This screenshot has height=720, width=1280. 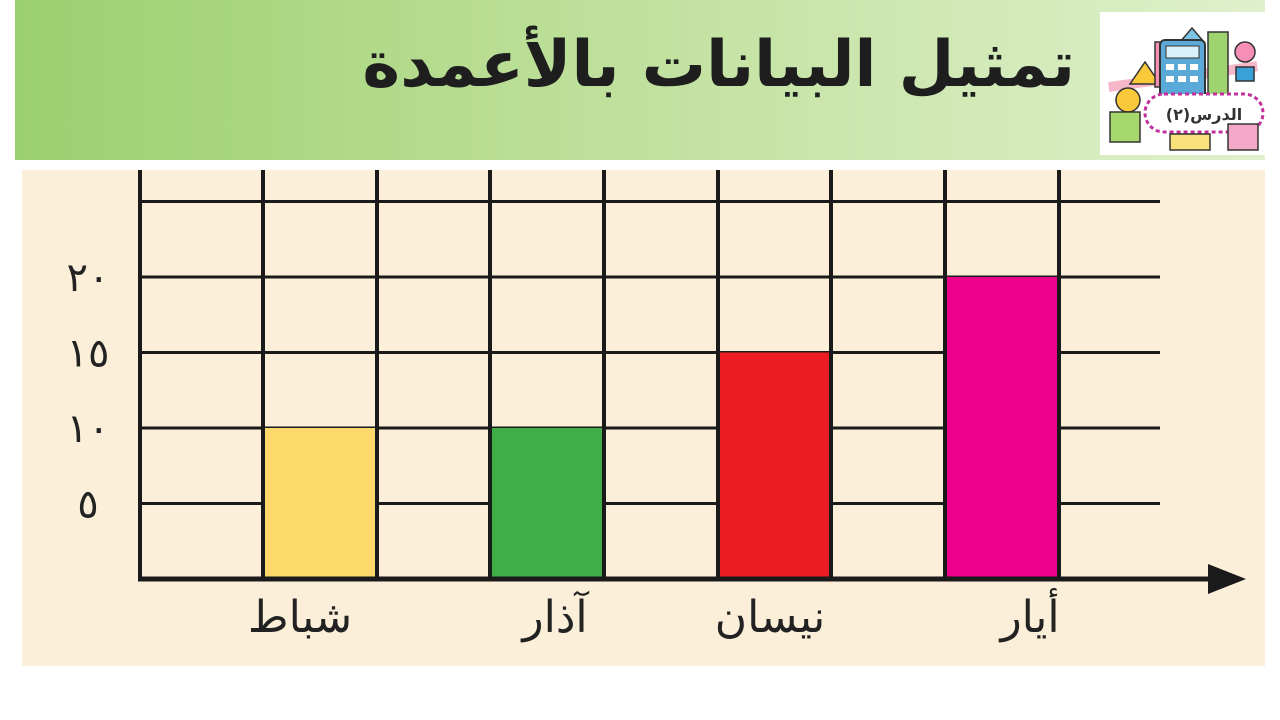 What do you see at coordinates (1186, 88) in the screenshot?
I see `math-tools-icon: الدرس(٢)` at bounding box center [1186, 88].